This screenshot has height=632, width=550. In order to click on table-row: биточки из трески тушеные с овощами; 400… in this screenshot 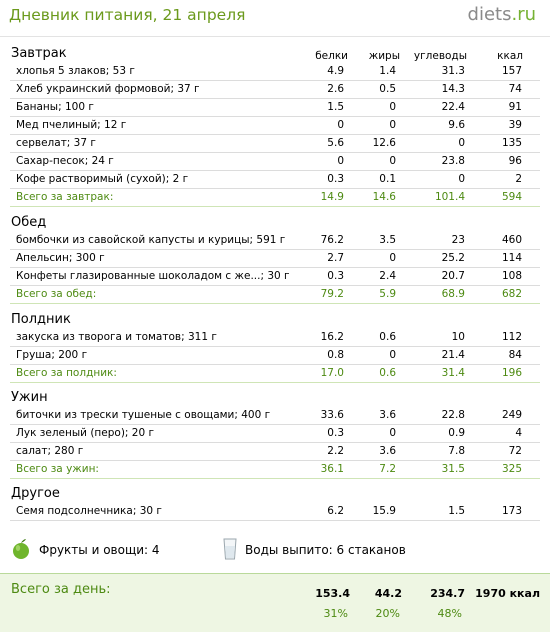, I will do `click(275, 416)`.